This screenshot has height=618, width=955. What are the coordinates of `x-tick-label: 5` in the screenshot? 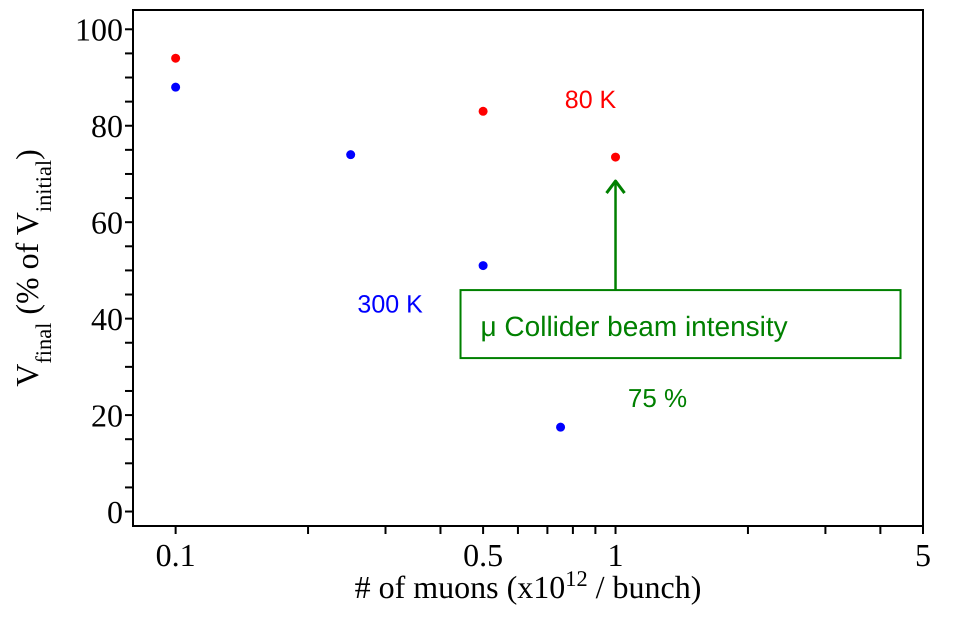 It's located at (923, 555).